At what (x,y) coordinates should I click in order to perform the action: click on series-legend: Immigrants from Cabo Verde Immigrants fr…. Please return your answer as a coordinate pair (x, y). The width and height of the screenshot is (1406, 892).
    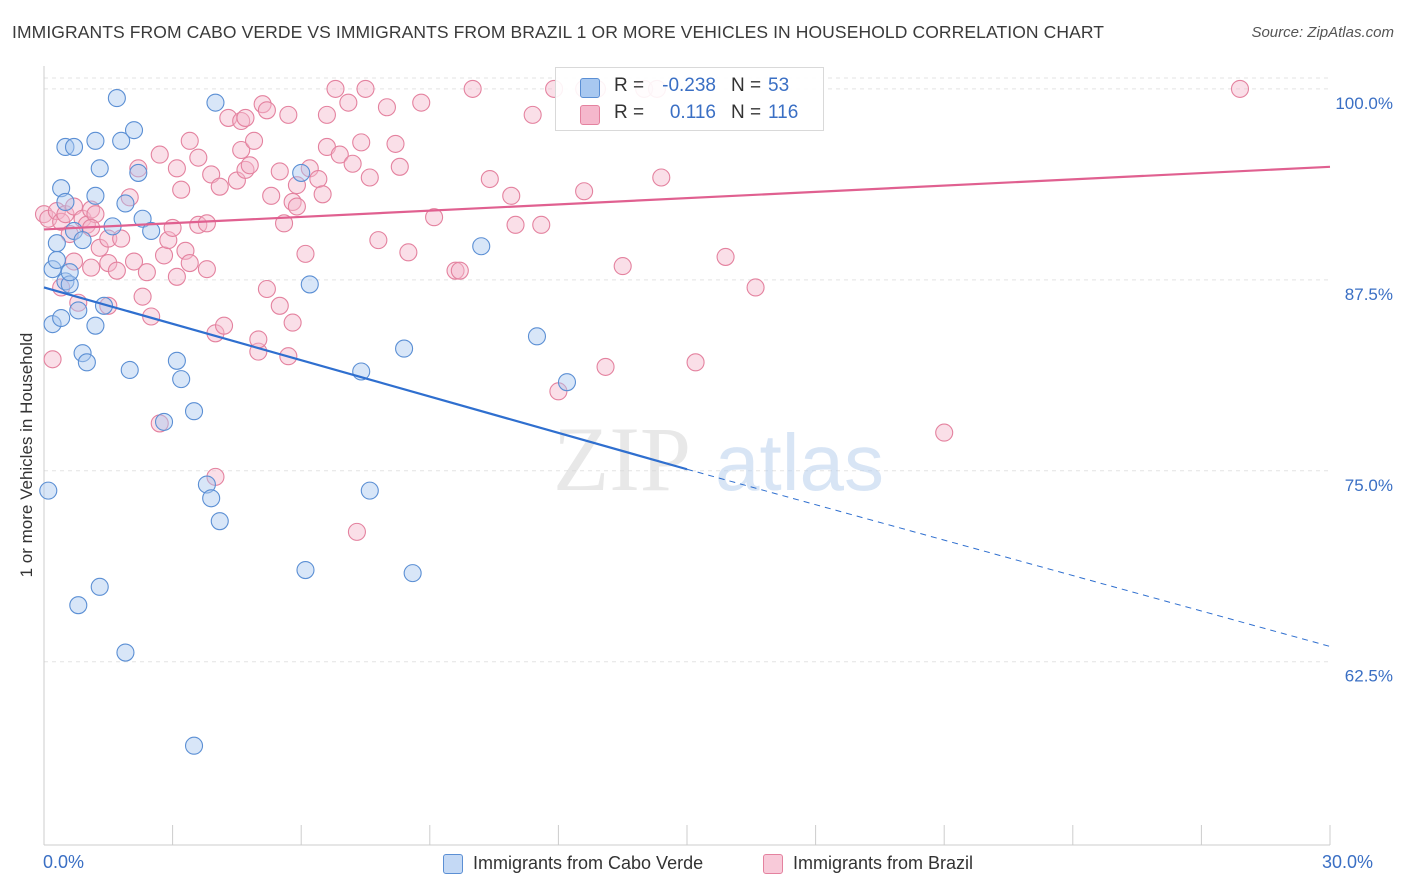
    Looking at the image, I should click on (703, 865).